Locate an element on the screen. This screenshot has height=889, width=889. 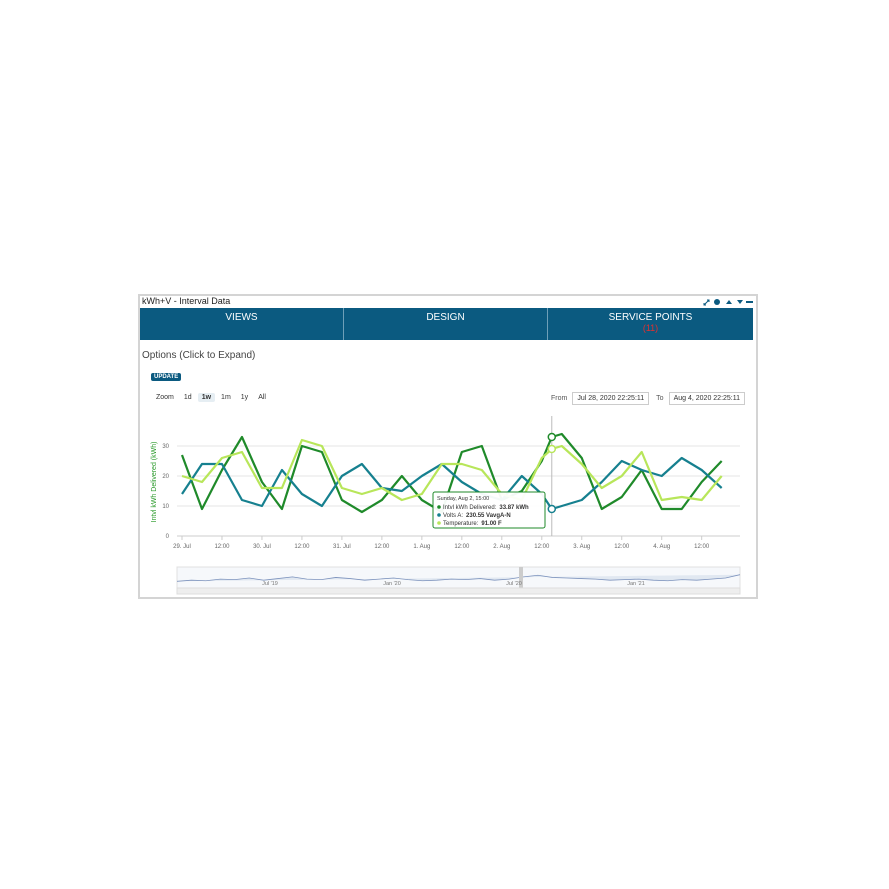
tooltip-value: 33.87 kWh is located at coordinates (514, 508).